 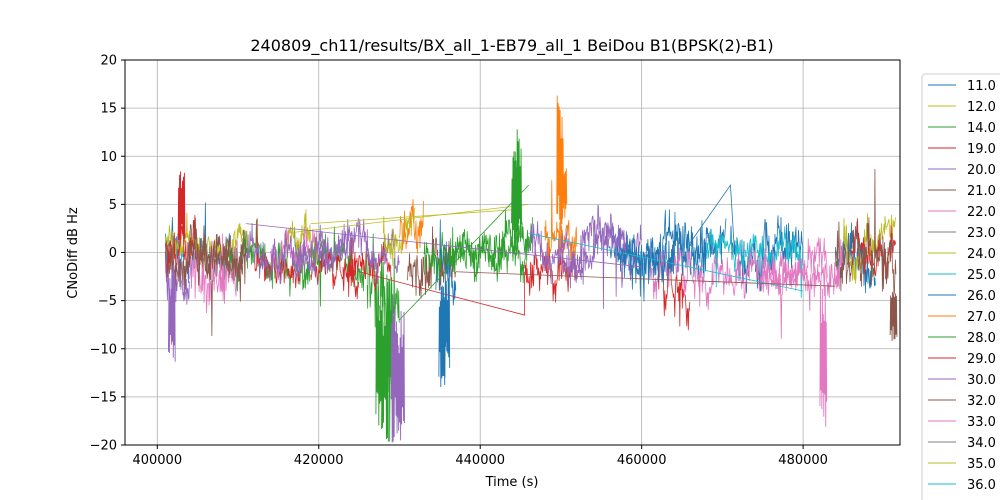 What do you see at coordinates (108, 157) in the screenshot?
I see `y-tick-label: 10` at bounding box center [108, 157].